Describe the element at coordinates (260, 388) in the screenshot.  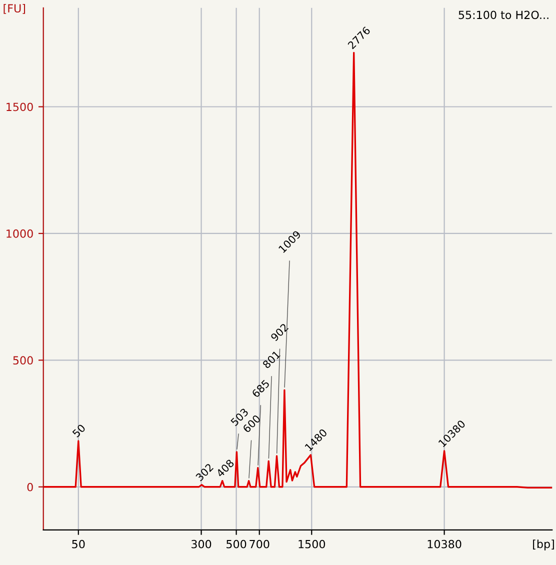
I see `annotation: 685` at that location.